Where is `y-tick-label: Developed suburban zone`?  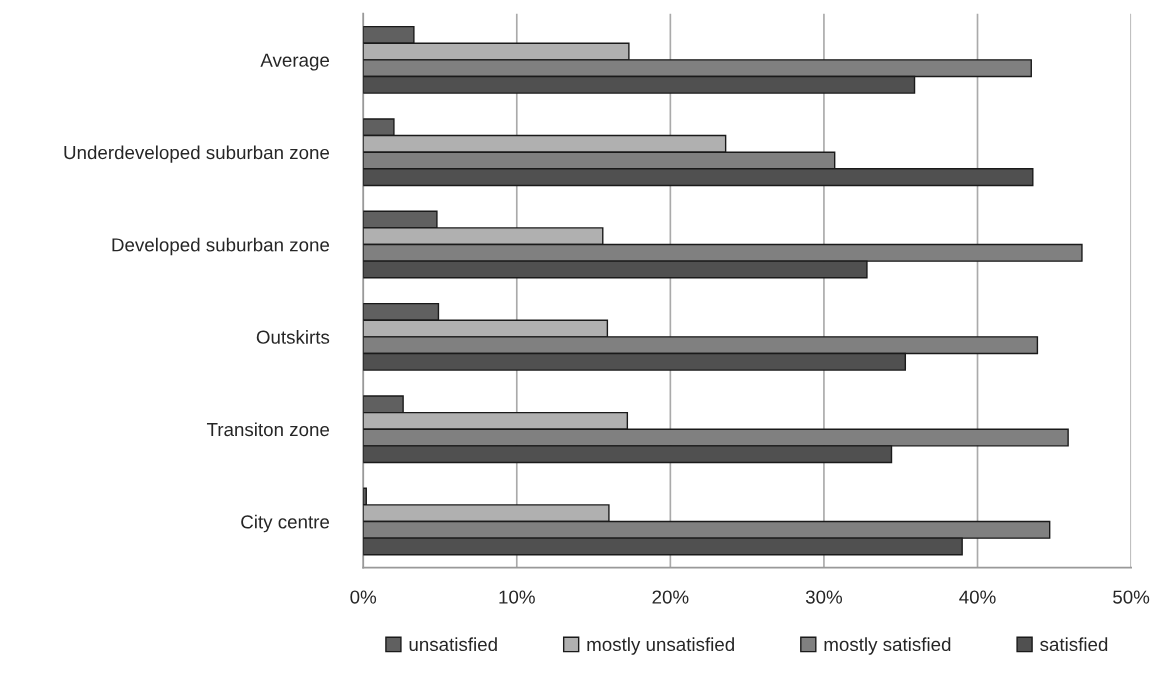 y-tick-label: Developed suburban zone is located at coordinates (221, 246).